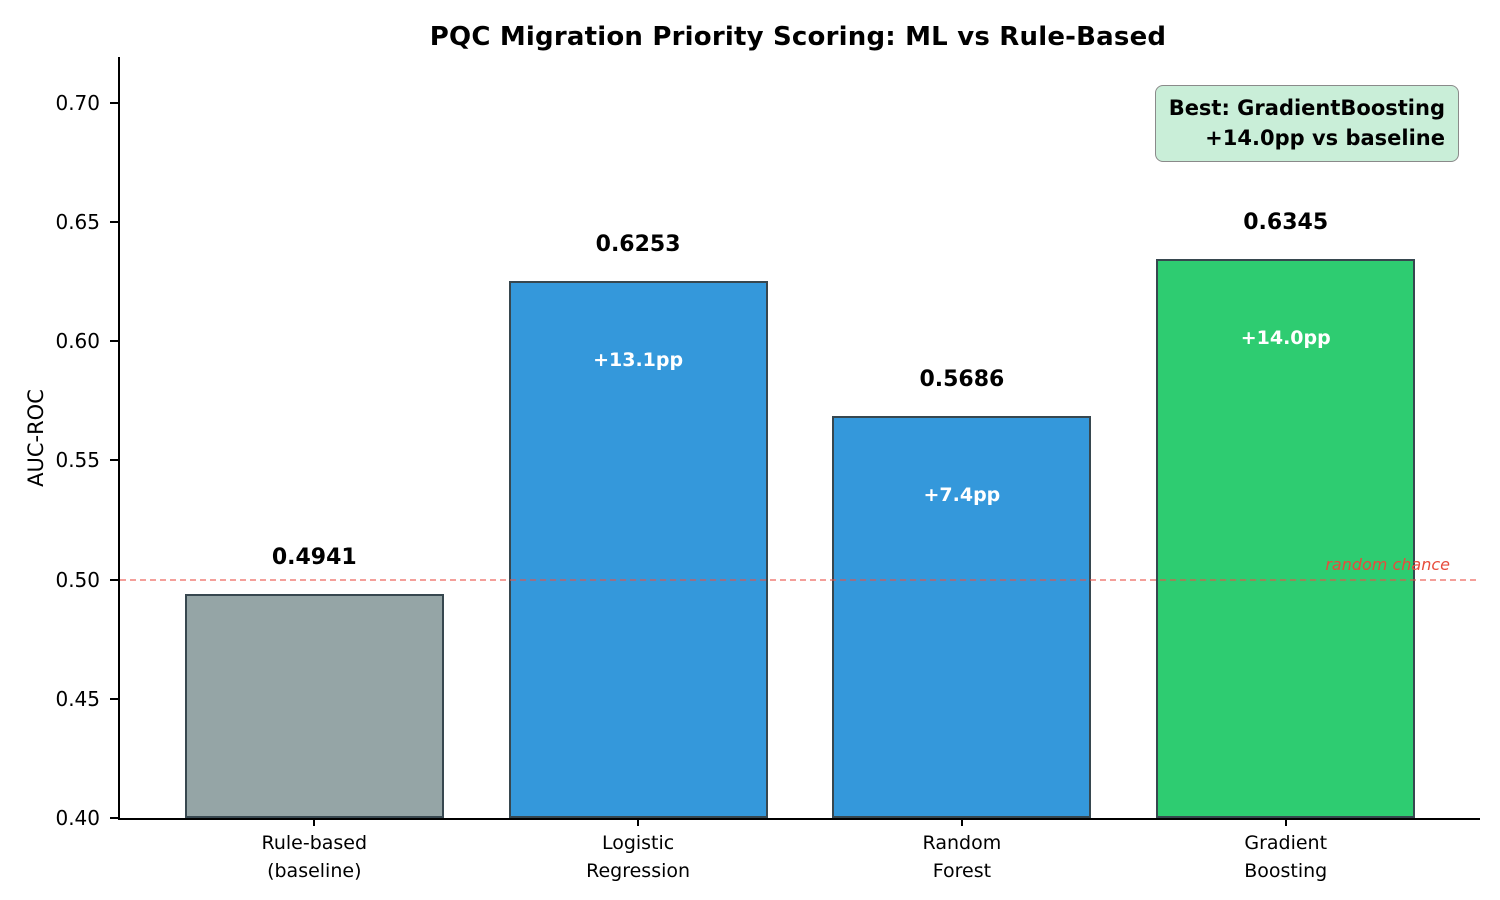  I want to click on bar-delta-label-random-forest: +7.4pp, so click(962, 495).